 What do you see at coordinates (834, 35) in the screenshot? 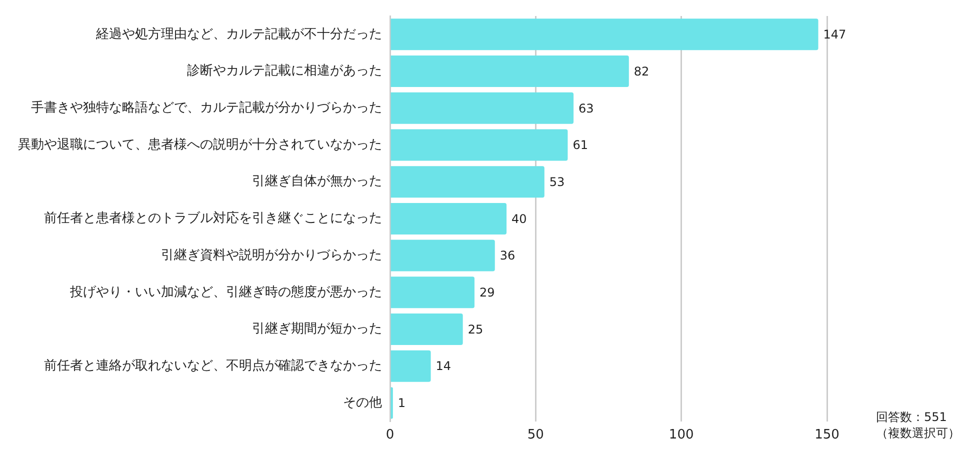
I see `data-label: 147` at bounding box center [834, 35].